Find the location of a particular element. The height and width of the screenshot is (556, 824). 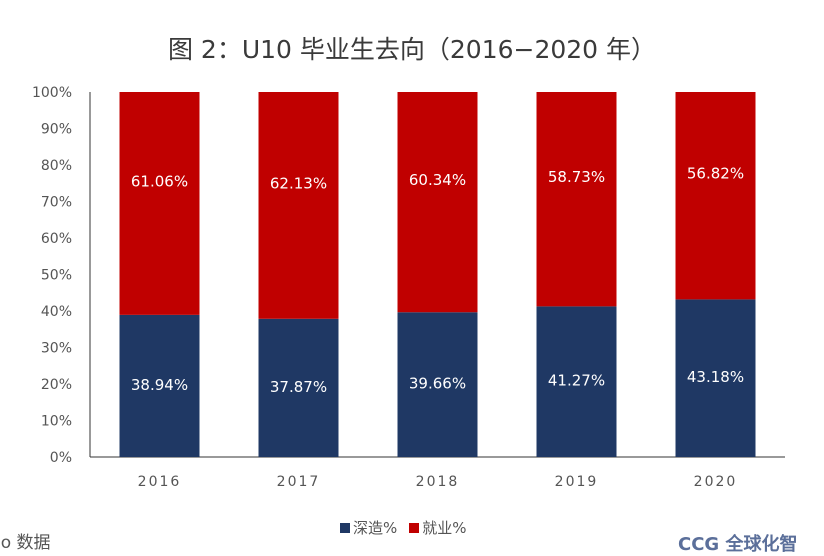

y-tick-label: 80% is located at coordinates (56, 166).